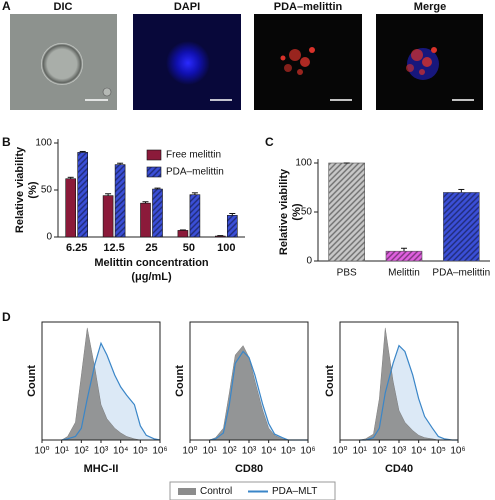  Describe the element at coordinates (6, 142) in the screenshot. I see `panel-label: B` at that location.